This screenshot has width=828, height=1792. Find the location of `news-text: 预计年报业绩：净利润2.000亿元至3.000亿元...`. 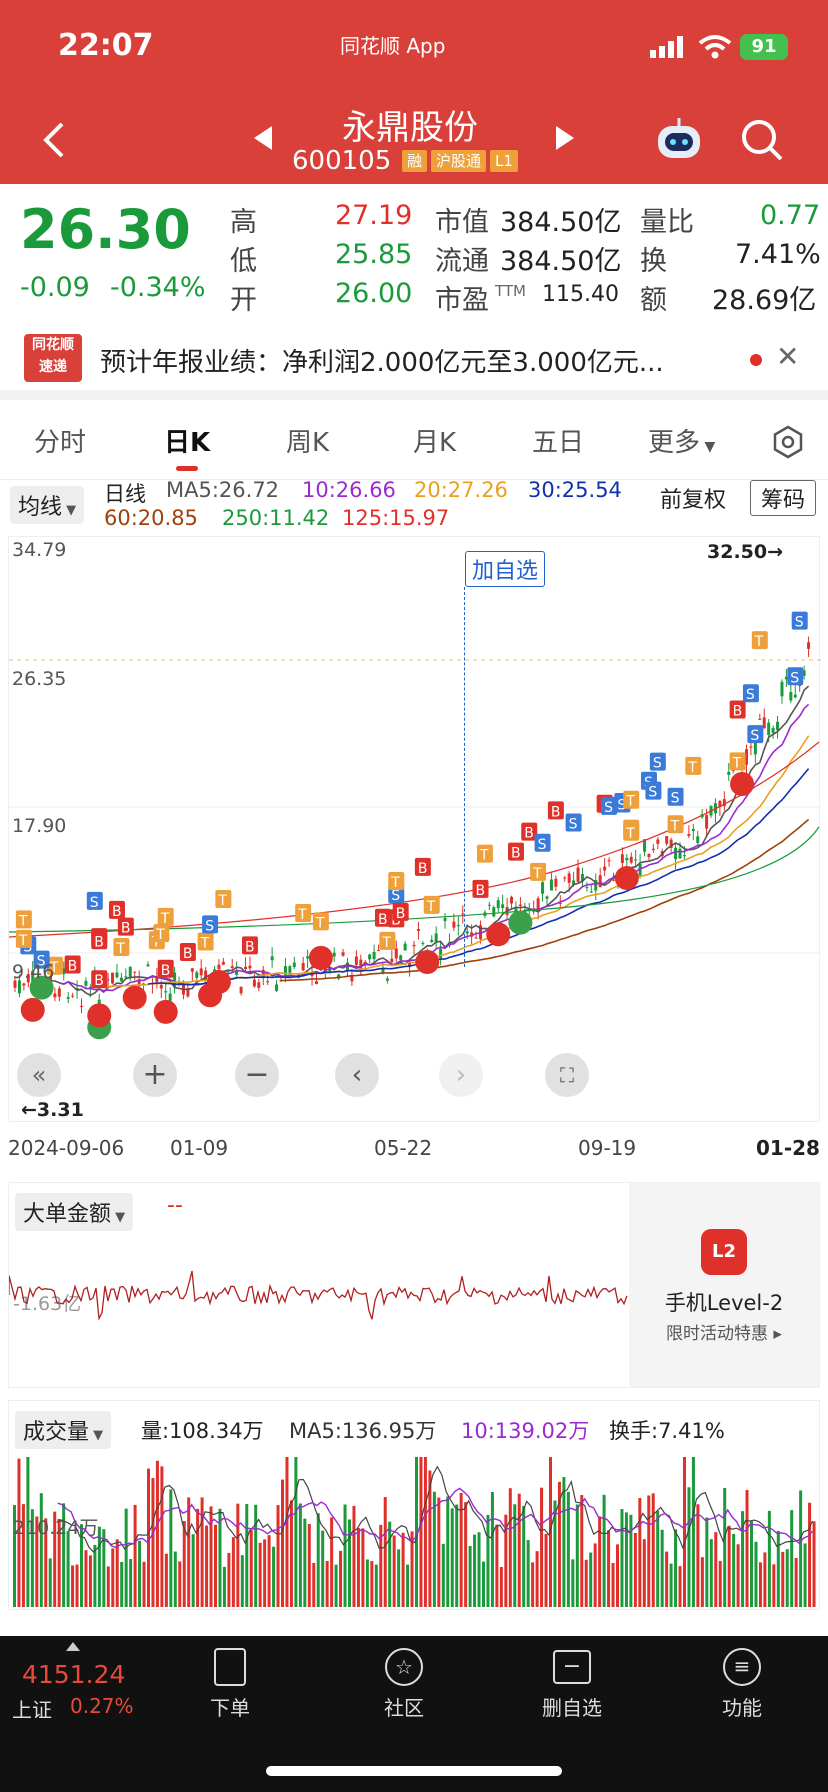

news-text: 预计年报业绩：净利润2.000亿元至3.000亿元... is located at coordinates (382, 363).